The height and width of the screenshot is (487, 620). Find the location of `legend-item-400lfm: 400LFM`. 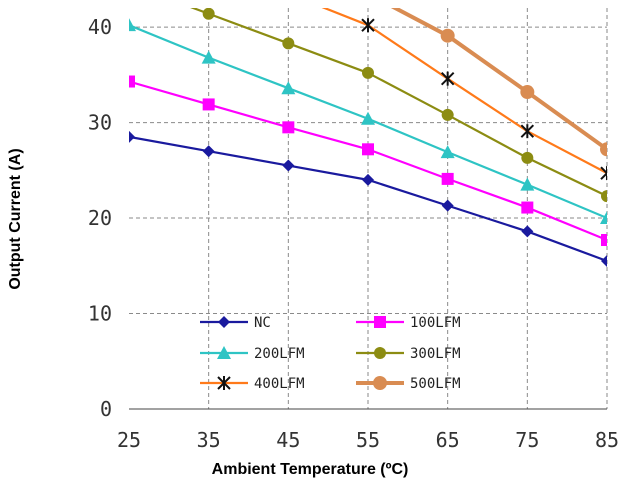

legend-item-400lfm: 400LFM is located at coordinates (252, 384).